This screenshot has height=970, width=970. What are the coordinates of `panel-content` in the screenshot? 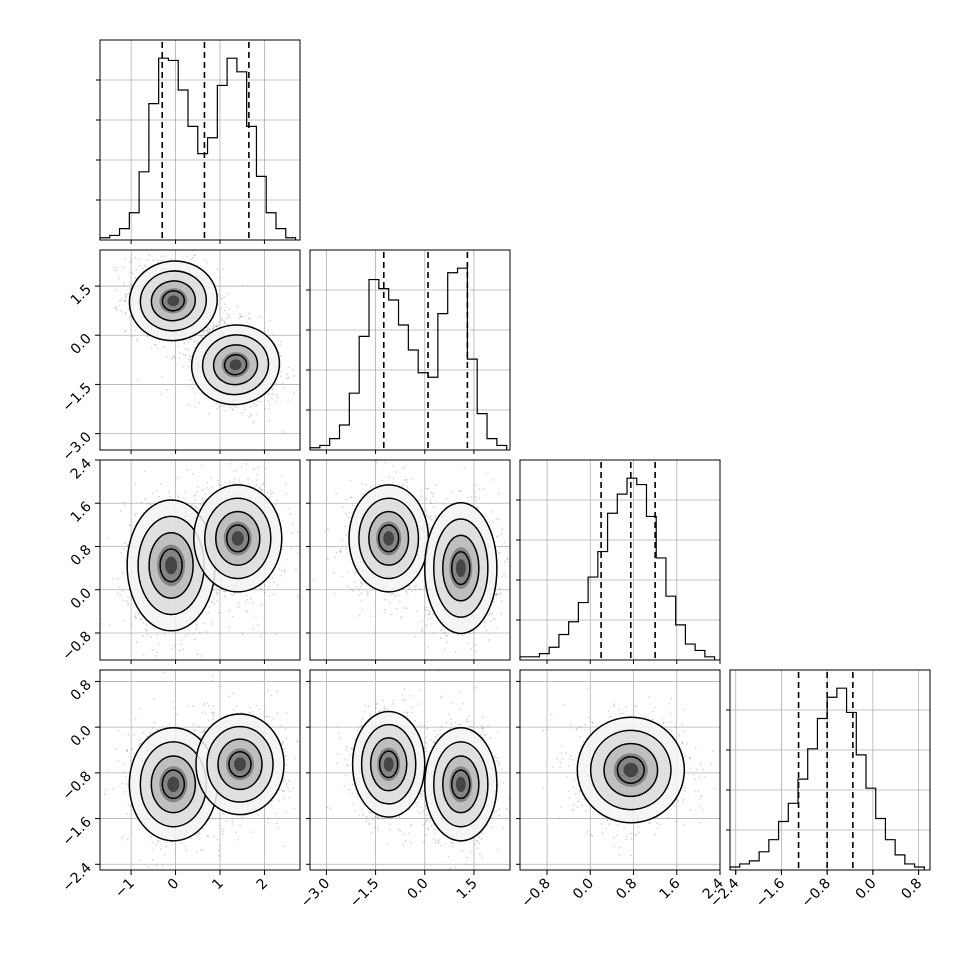 It's located at (204, 343).